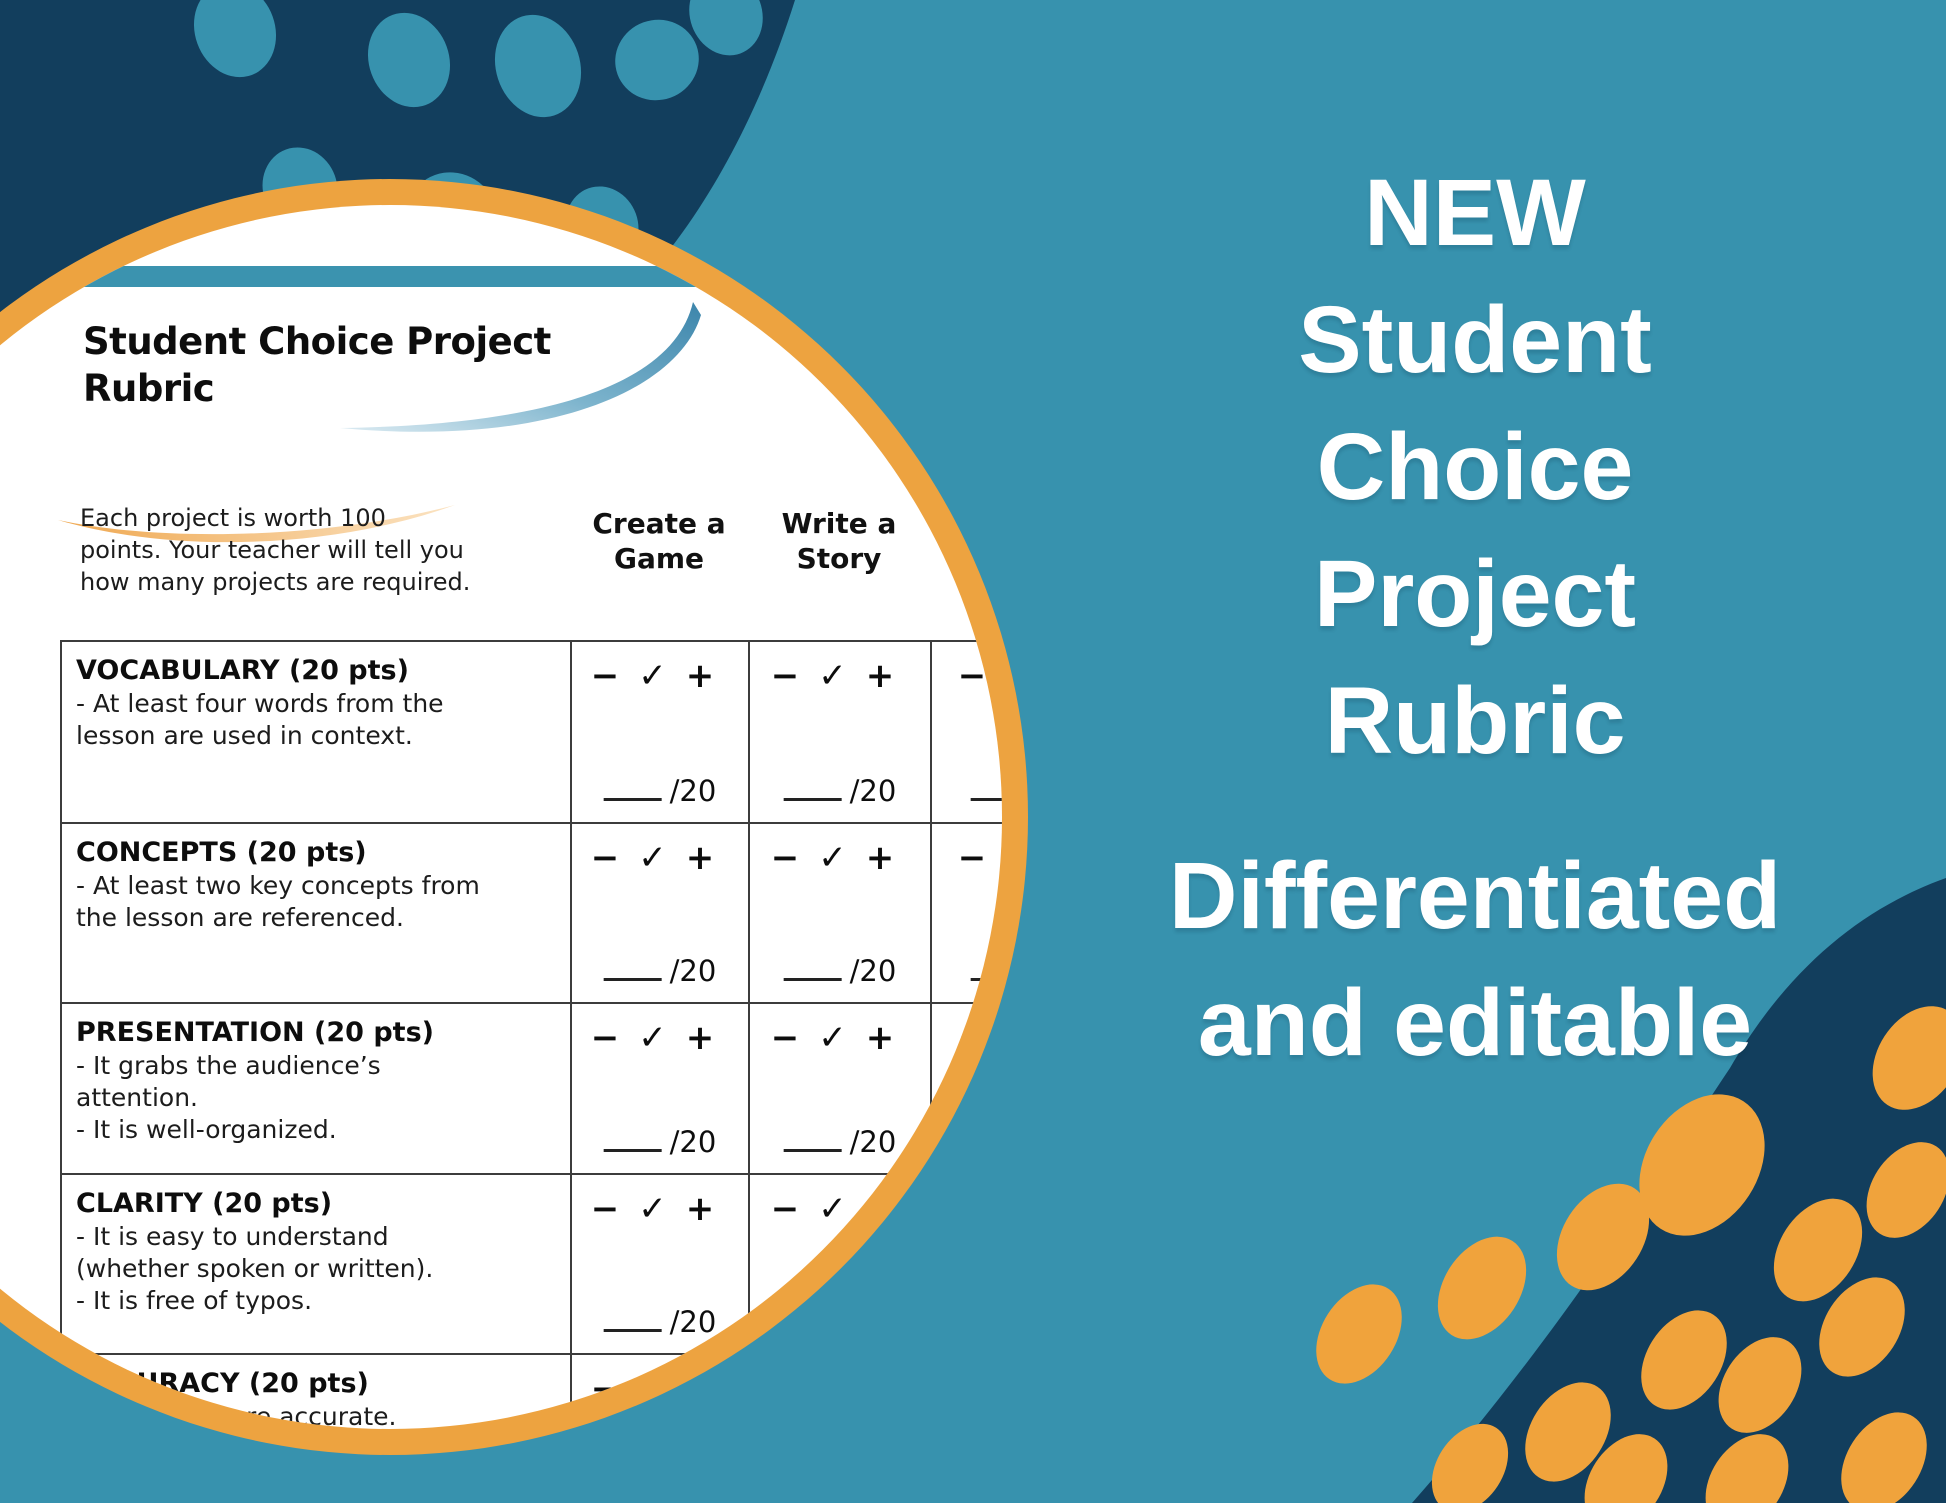  What do you see at coordinates (221, 852) in the screenshot?
I see `row-title: CONCEPTS (20 pts)` at bounding box center [221, 852].